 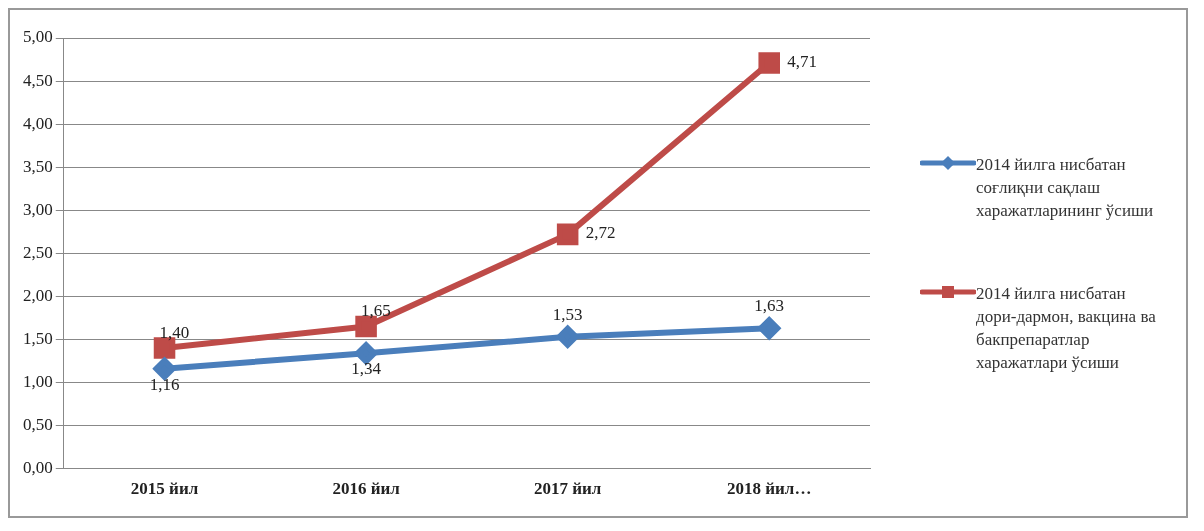 I want to click on y-tick-label: 1,50, so click(x=38, y=338).